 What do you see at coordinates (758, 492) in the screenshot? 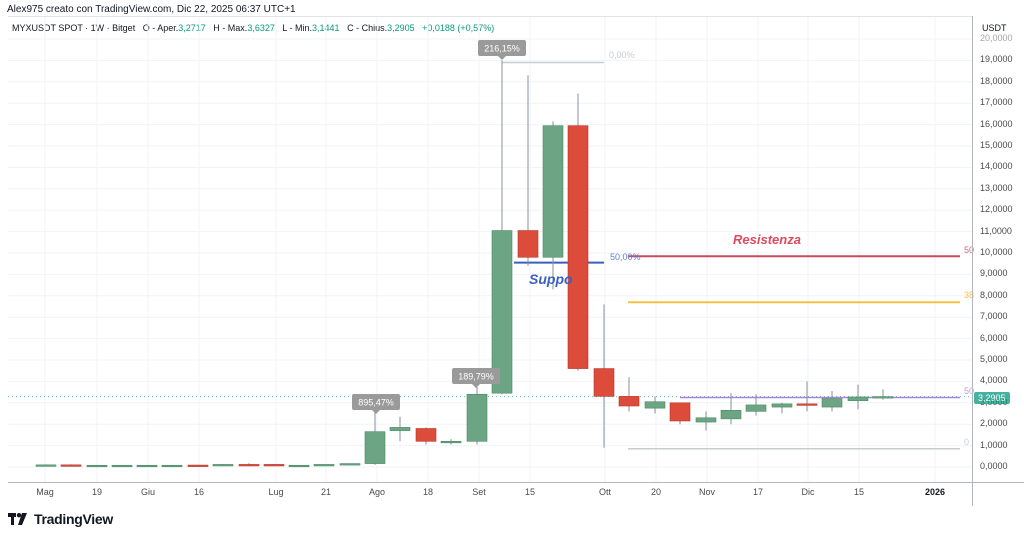
I see `time-tick: 17` at bounding box center [758, 492].